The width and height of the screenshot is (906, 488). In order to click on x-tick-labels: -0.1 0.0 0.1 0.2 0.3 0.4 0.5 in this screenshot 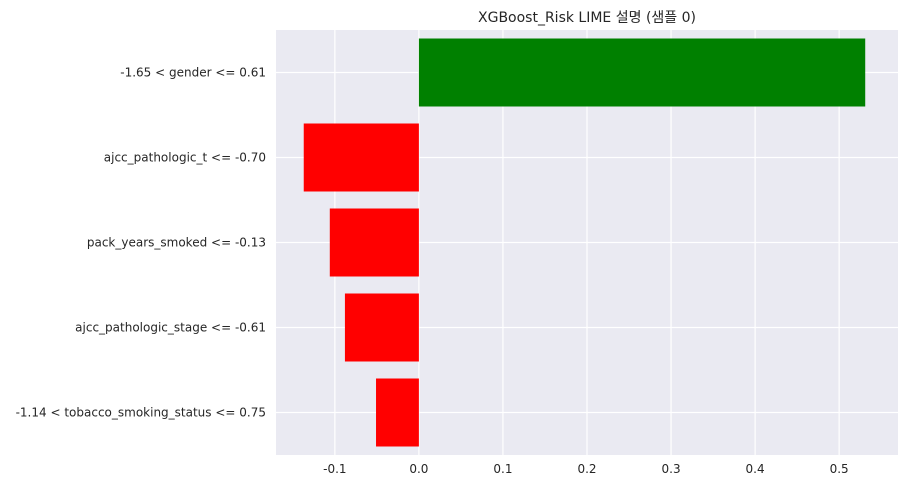, I will do `click(586, 469)`.